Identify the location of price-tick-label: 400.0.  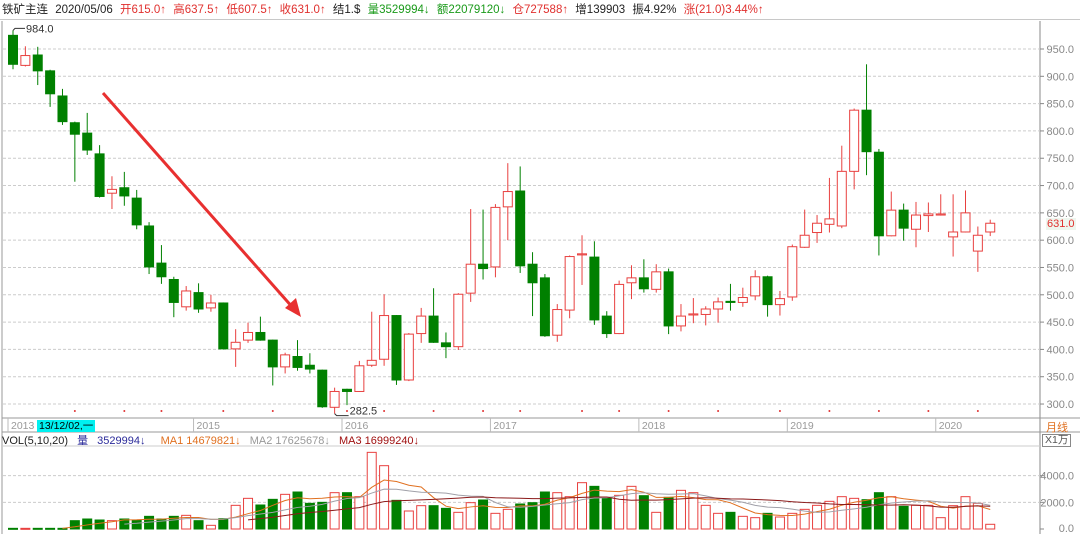
(1060, 350).